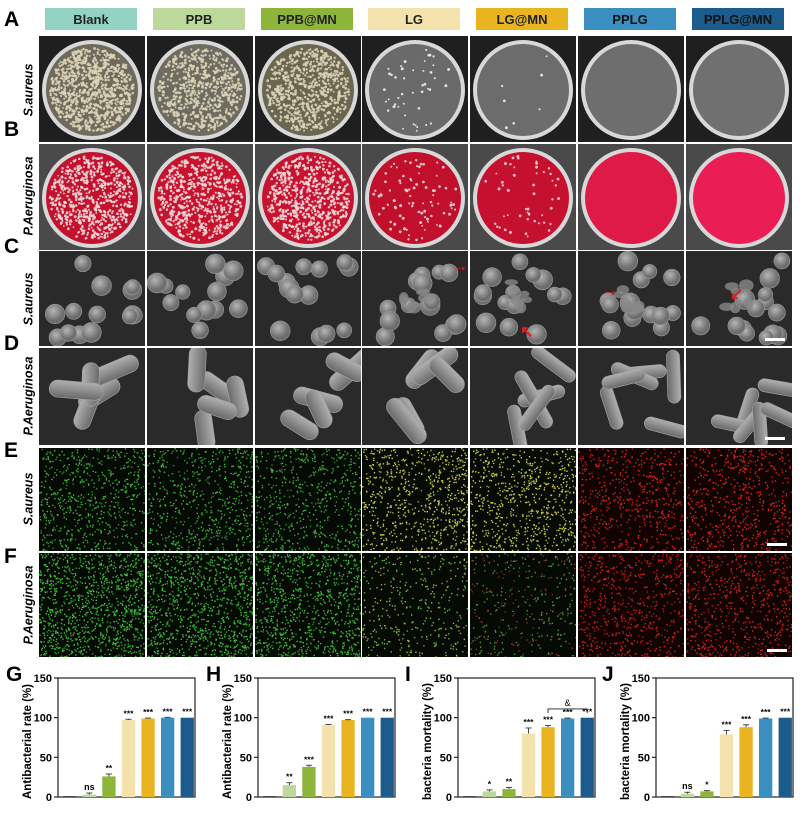 The height and width of the screenshot is (817, 806). What do you see at coordinates (91, 19) in the screenshot?
I see `group-header-blank: Blank` at bounding box center [91, 19].